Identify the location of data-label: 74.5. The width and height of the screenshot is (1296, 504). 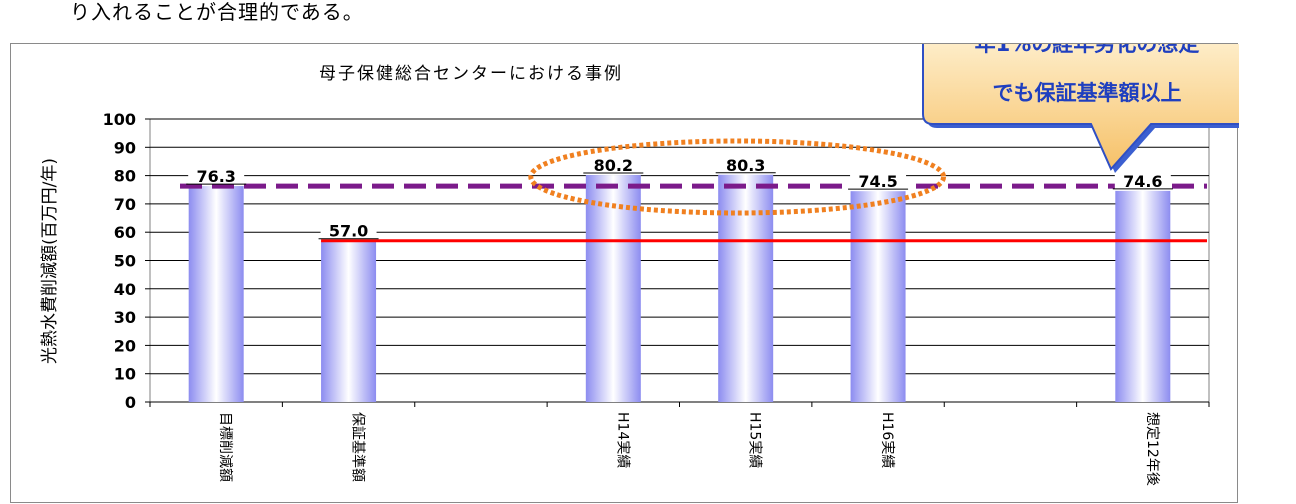
(877, 181).